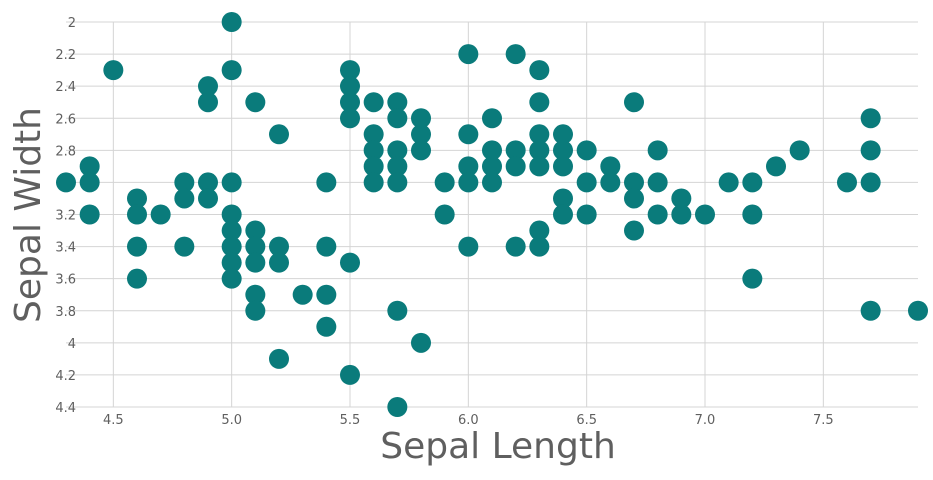 The image size is (933, 480). What do you see at coordinates (65, 248) in the screenshot?
I see `y-tick-label: 3.4` at bounding box center [65, 248].